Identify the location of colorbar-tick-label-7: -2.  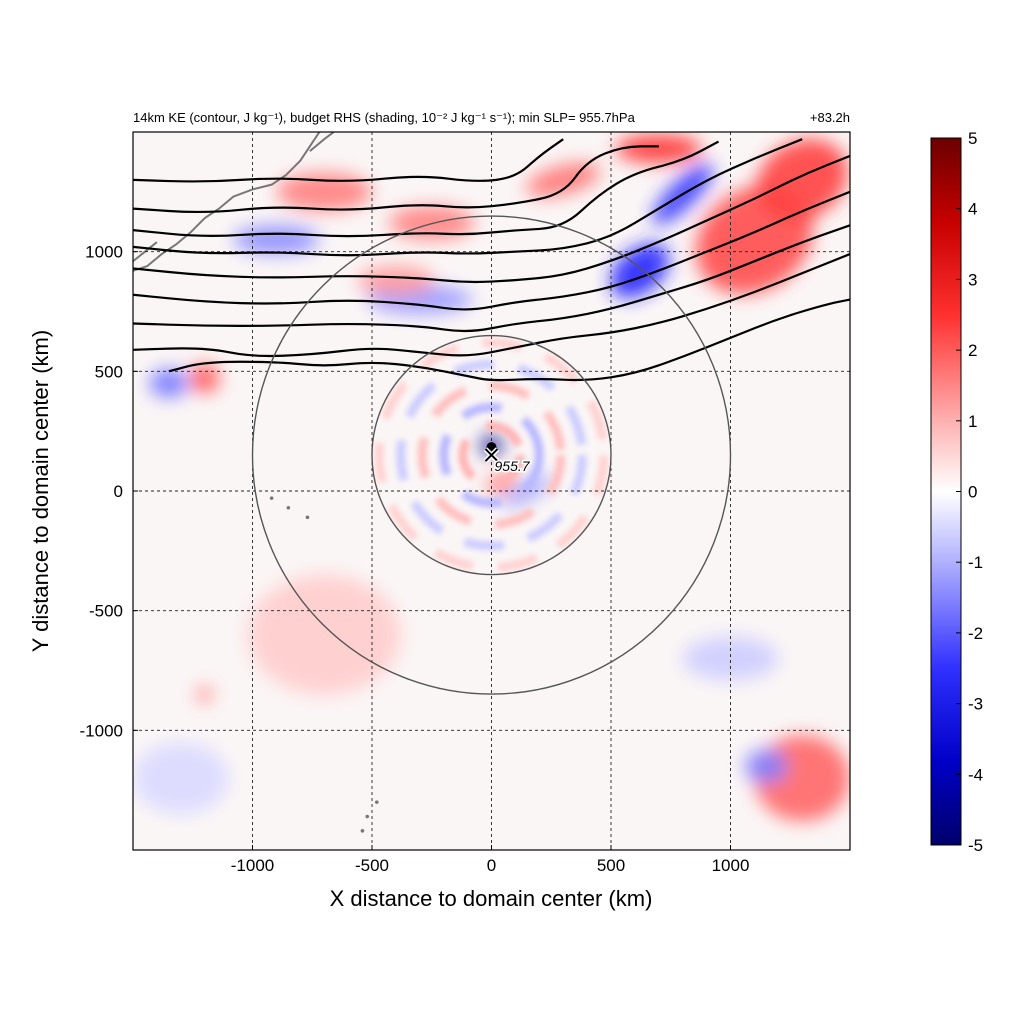
(975, 633).